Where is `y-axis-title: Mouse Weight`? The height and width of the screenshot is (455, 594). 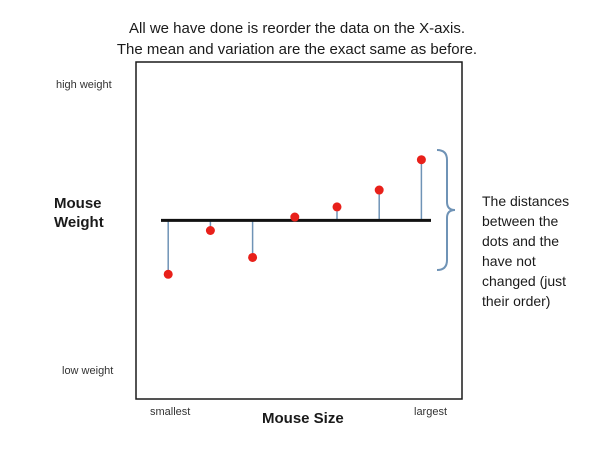
y-axis-title: Mouse Weight is located at coordinates (79, 213).